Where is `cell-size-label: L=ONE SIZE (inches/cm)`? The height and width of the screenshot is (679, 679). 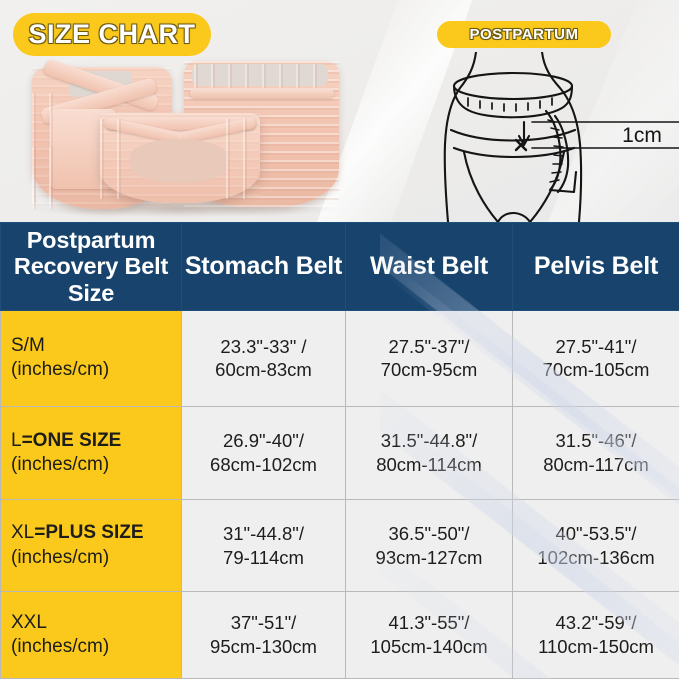 cell-size-label: L=ONE SIZE (inches/cm) is located at coordinates (91, 453).